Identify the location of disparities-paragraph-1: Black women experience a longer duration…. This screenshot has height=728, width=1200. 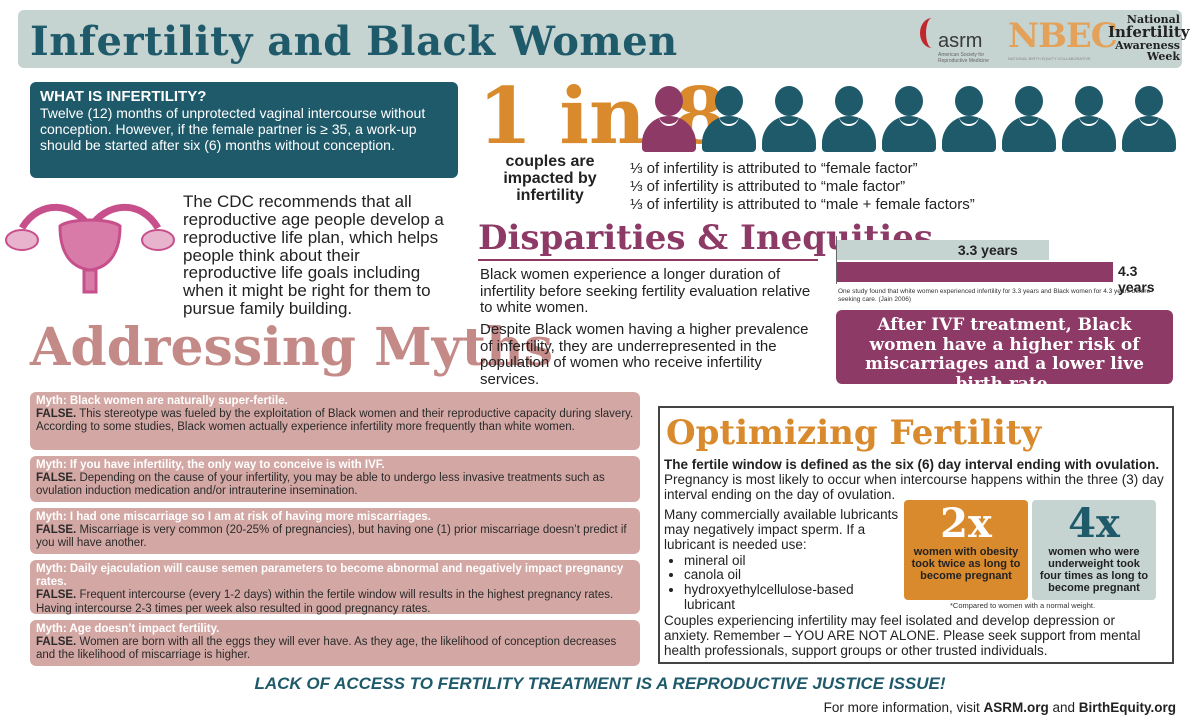
(645, 291).